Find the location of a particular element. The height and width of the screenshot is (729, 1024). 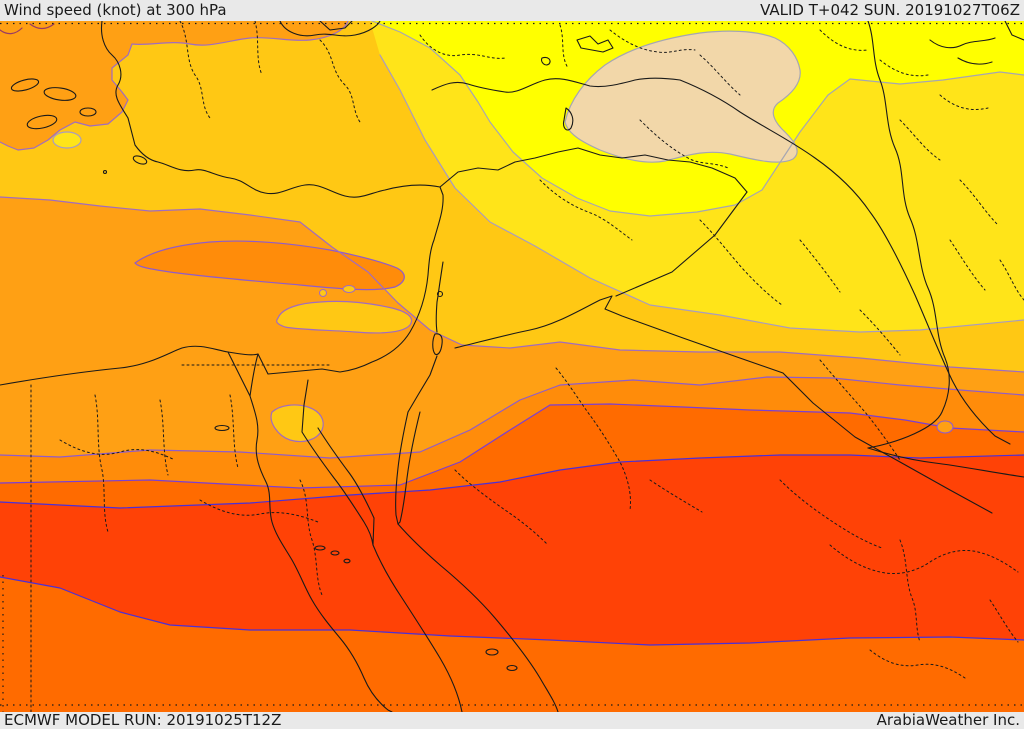

contour-red-top is located at coordinates (512, 481).